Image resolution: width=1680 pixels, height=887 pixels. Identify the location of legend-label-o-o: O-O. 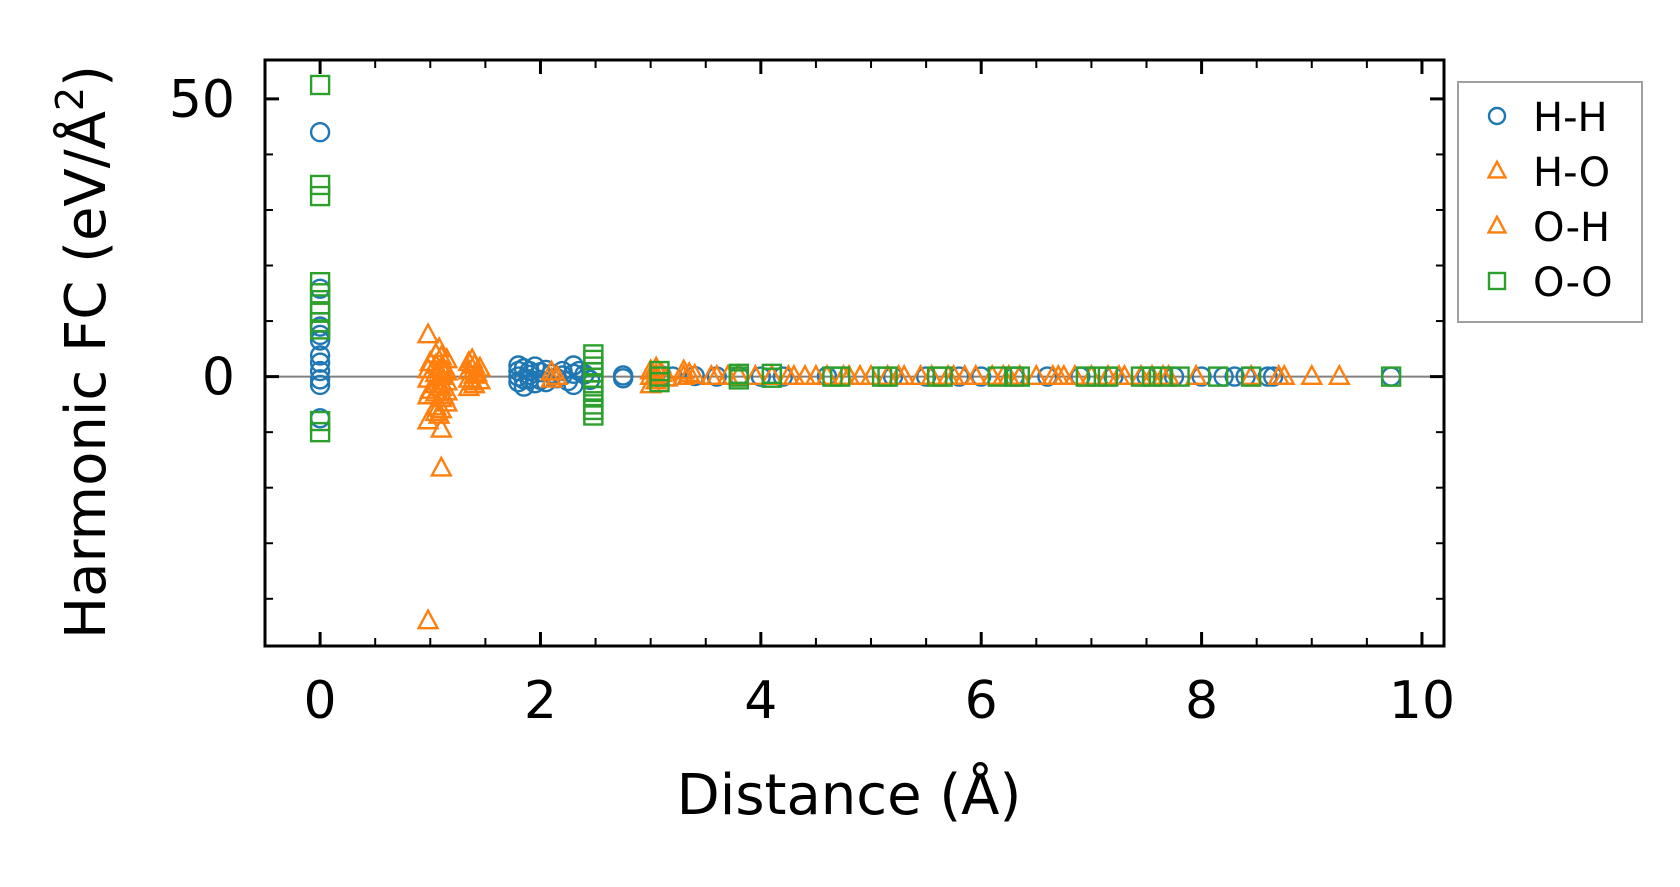
(1573, 283).